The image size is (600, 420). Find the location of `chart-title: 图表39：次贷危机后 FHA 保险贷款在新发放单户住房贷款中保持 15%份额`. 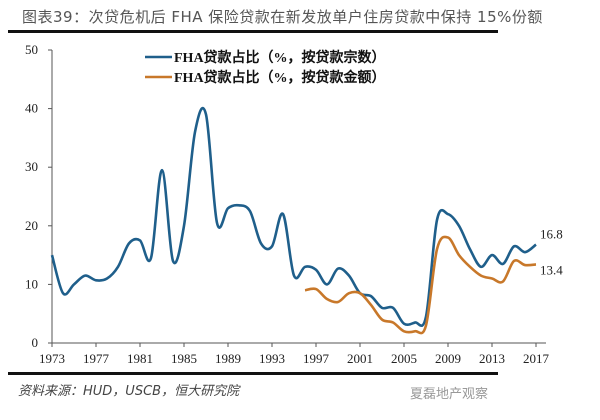

chart-title: 图表39：次贷危机后 FHA 保险贷款在新发放单户住房贷款中保持 15%份额 is located at coordinates (282, 17).